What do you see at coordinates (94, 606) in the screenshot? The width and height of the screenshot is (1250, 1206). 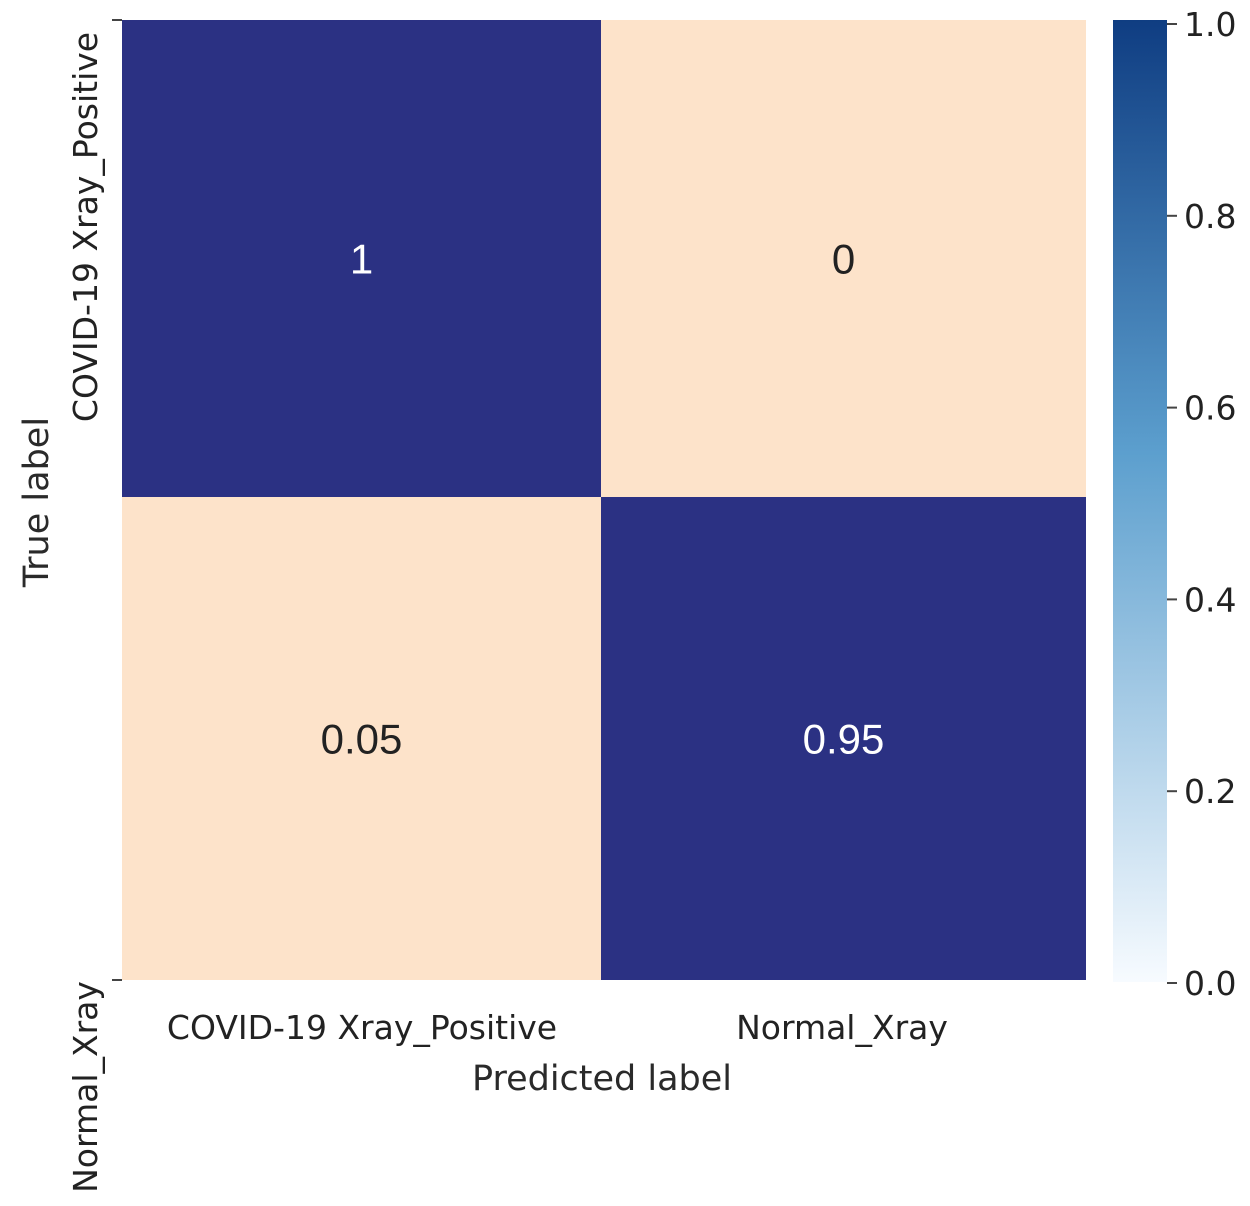 I see `y-axis-ticks: COVID-19 Xray_Positive Normal_Xray` at bounding box center [94, 606].